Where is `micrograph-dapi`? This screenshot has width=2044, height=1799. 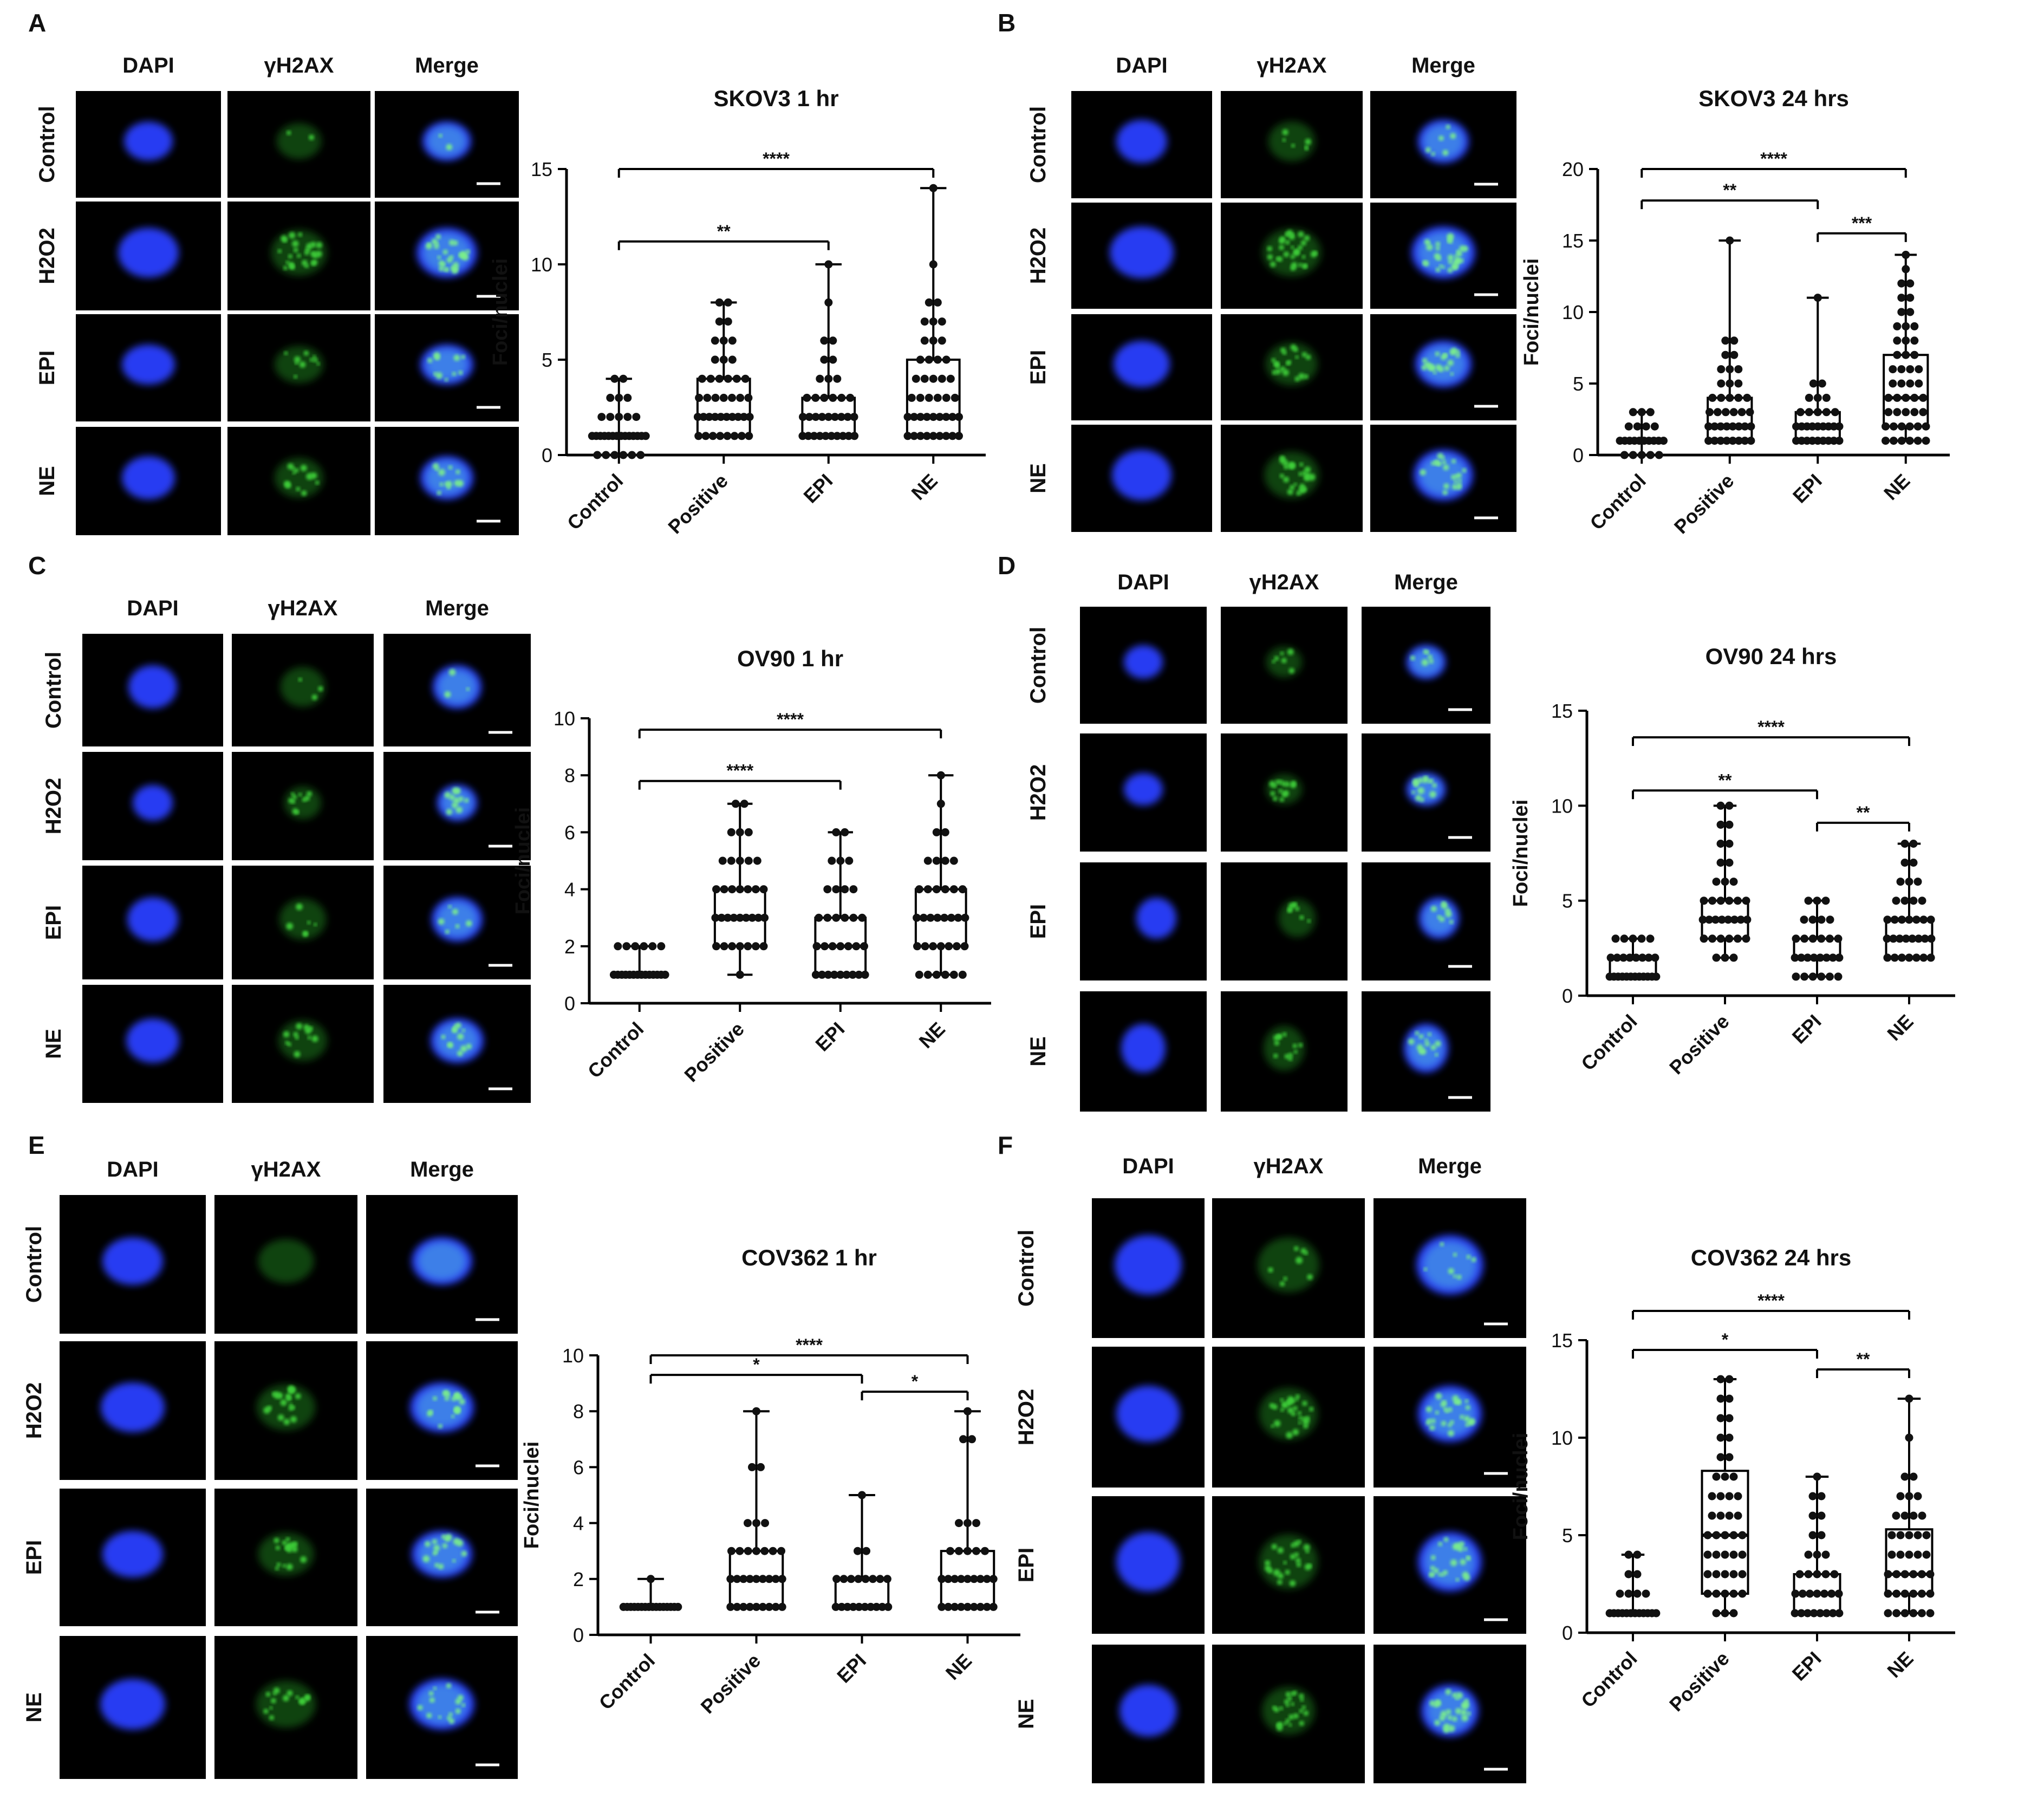 micrograph-dapi is located at coordinates (148, 481).